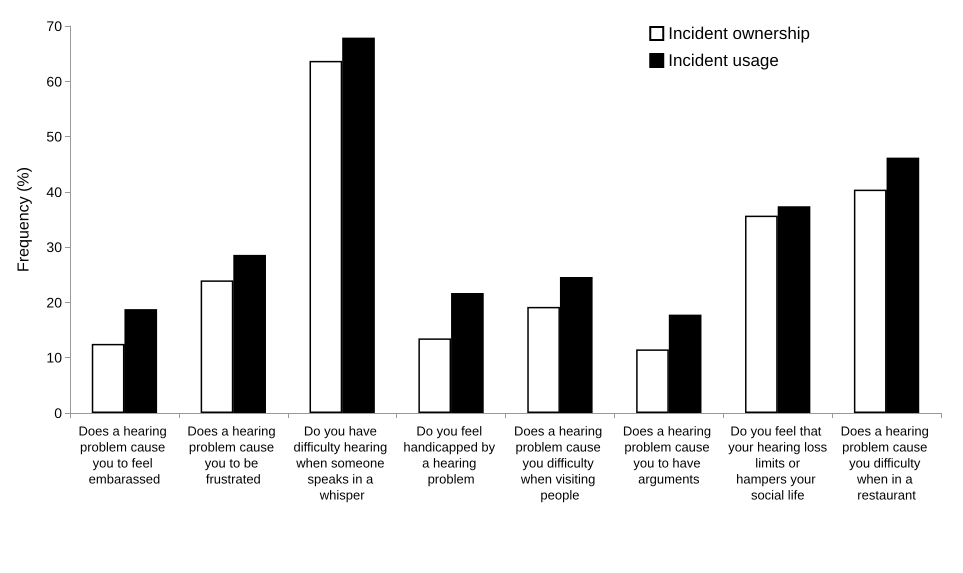 The width and height of the screenshot is (963, 573). I want to click on y-tick-label: 50, so click(54, 136).